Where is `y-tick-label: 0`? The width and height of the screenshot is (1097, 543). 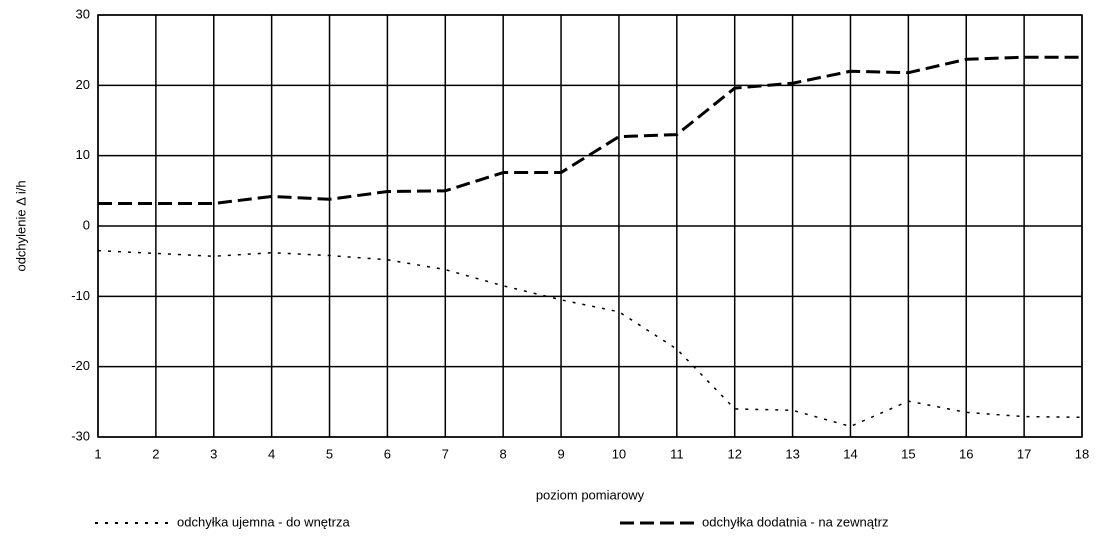
y-tick-label: 0 is located at coordinates (86, 224).